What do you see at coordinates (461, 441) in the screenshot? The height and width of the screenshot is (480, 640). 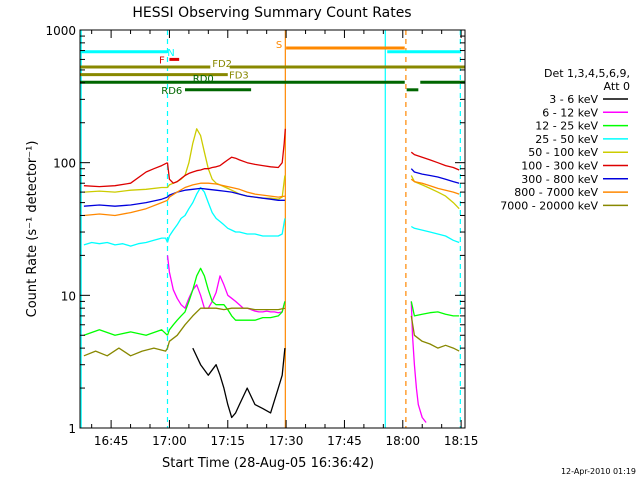 I see `x-tick-label-6: 18:15` at bounding box center [461, 441].